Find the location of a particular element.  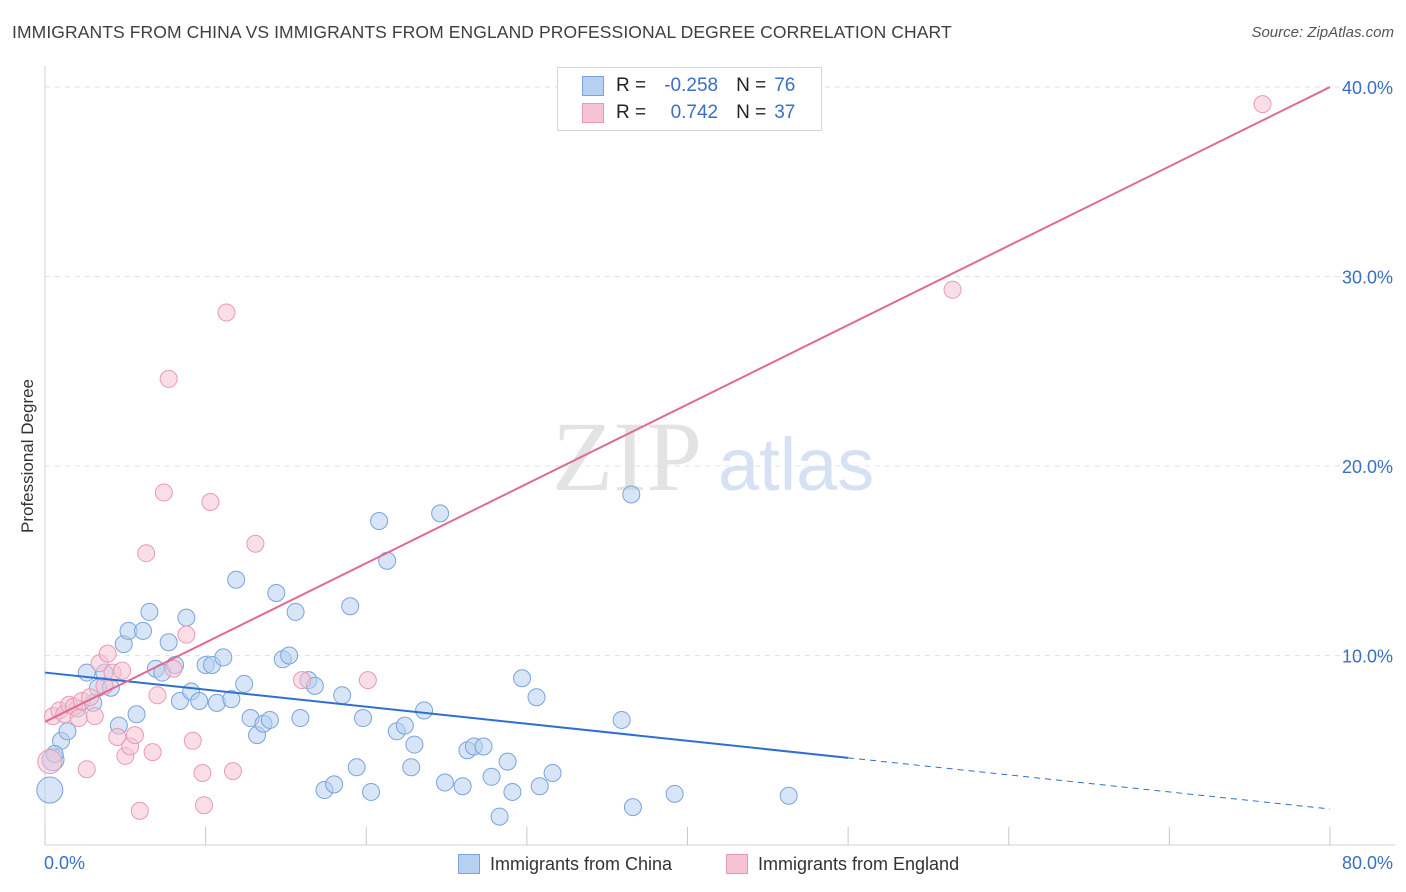

china-n-value: 76 is located at coordinates (785, 85).